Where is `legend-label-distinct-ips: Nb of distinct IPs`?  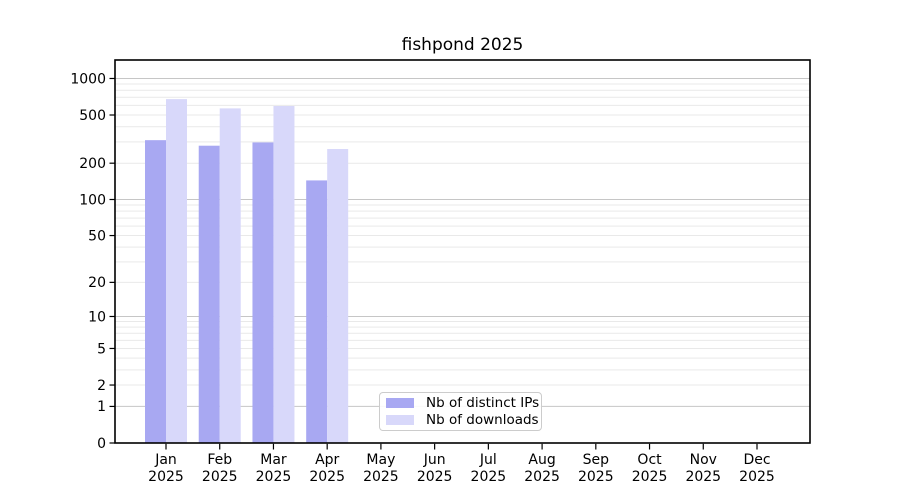
legend-label-distinct-ips: Nb of distinct IPs is located at coordinates (483, 402).